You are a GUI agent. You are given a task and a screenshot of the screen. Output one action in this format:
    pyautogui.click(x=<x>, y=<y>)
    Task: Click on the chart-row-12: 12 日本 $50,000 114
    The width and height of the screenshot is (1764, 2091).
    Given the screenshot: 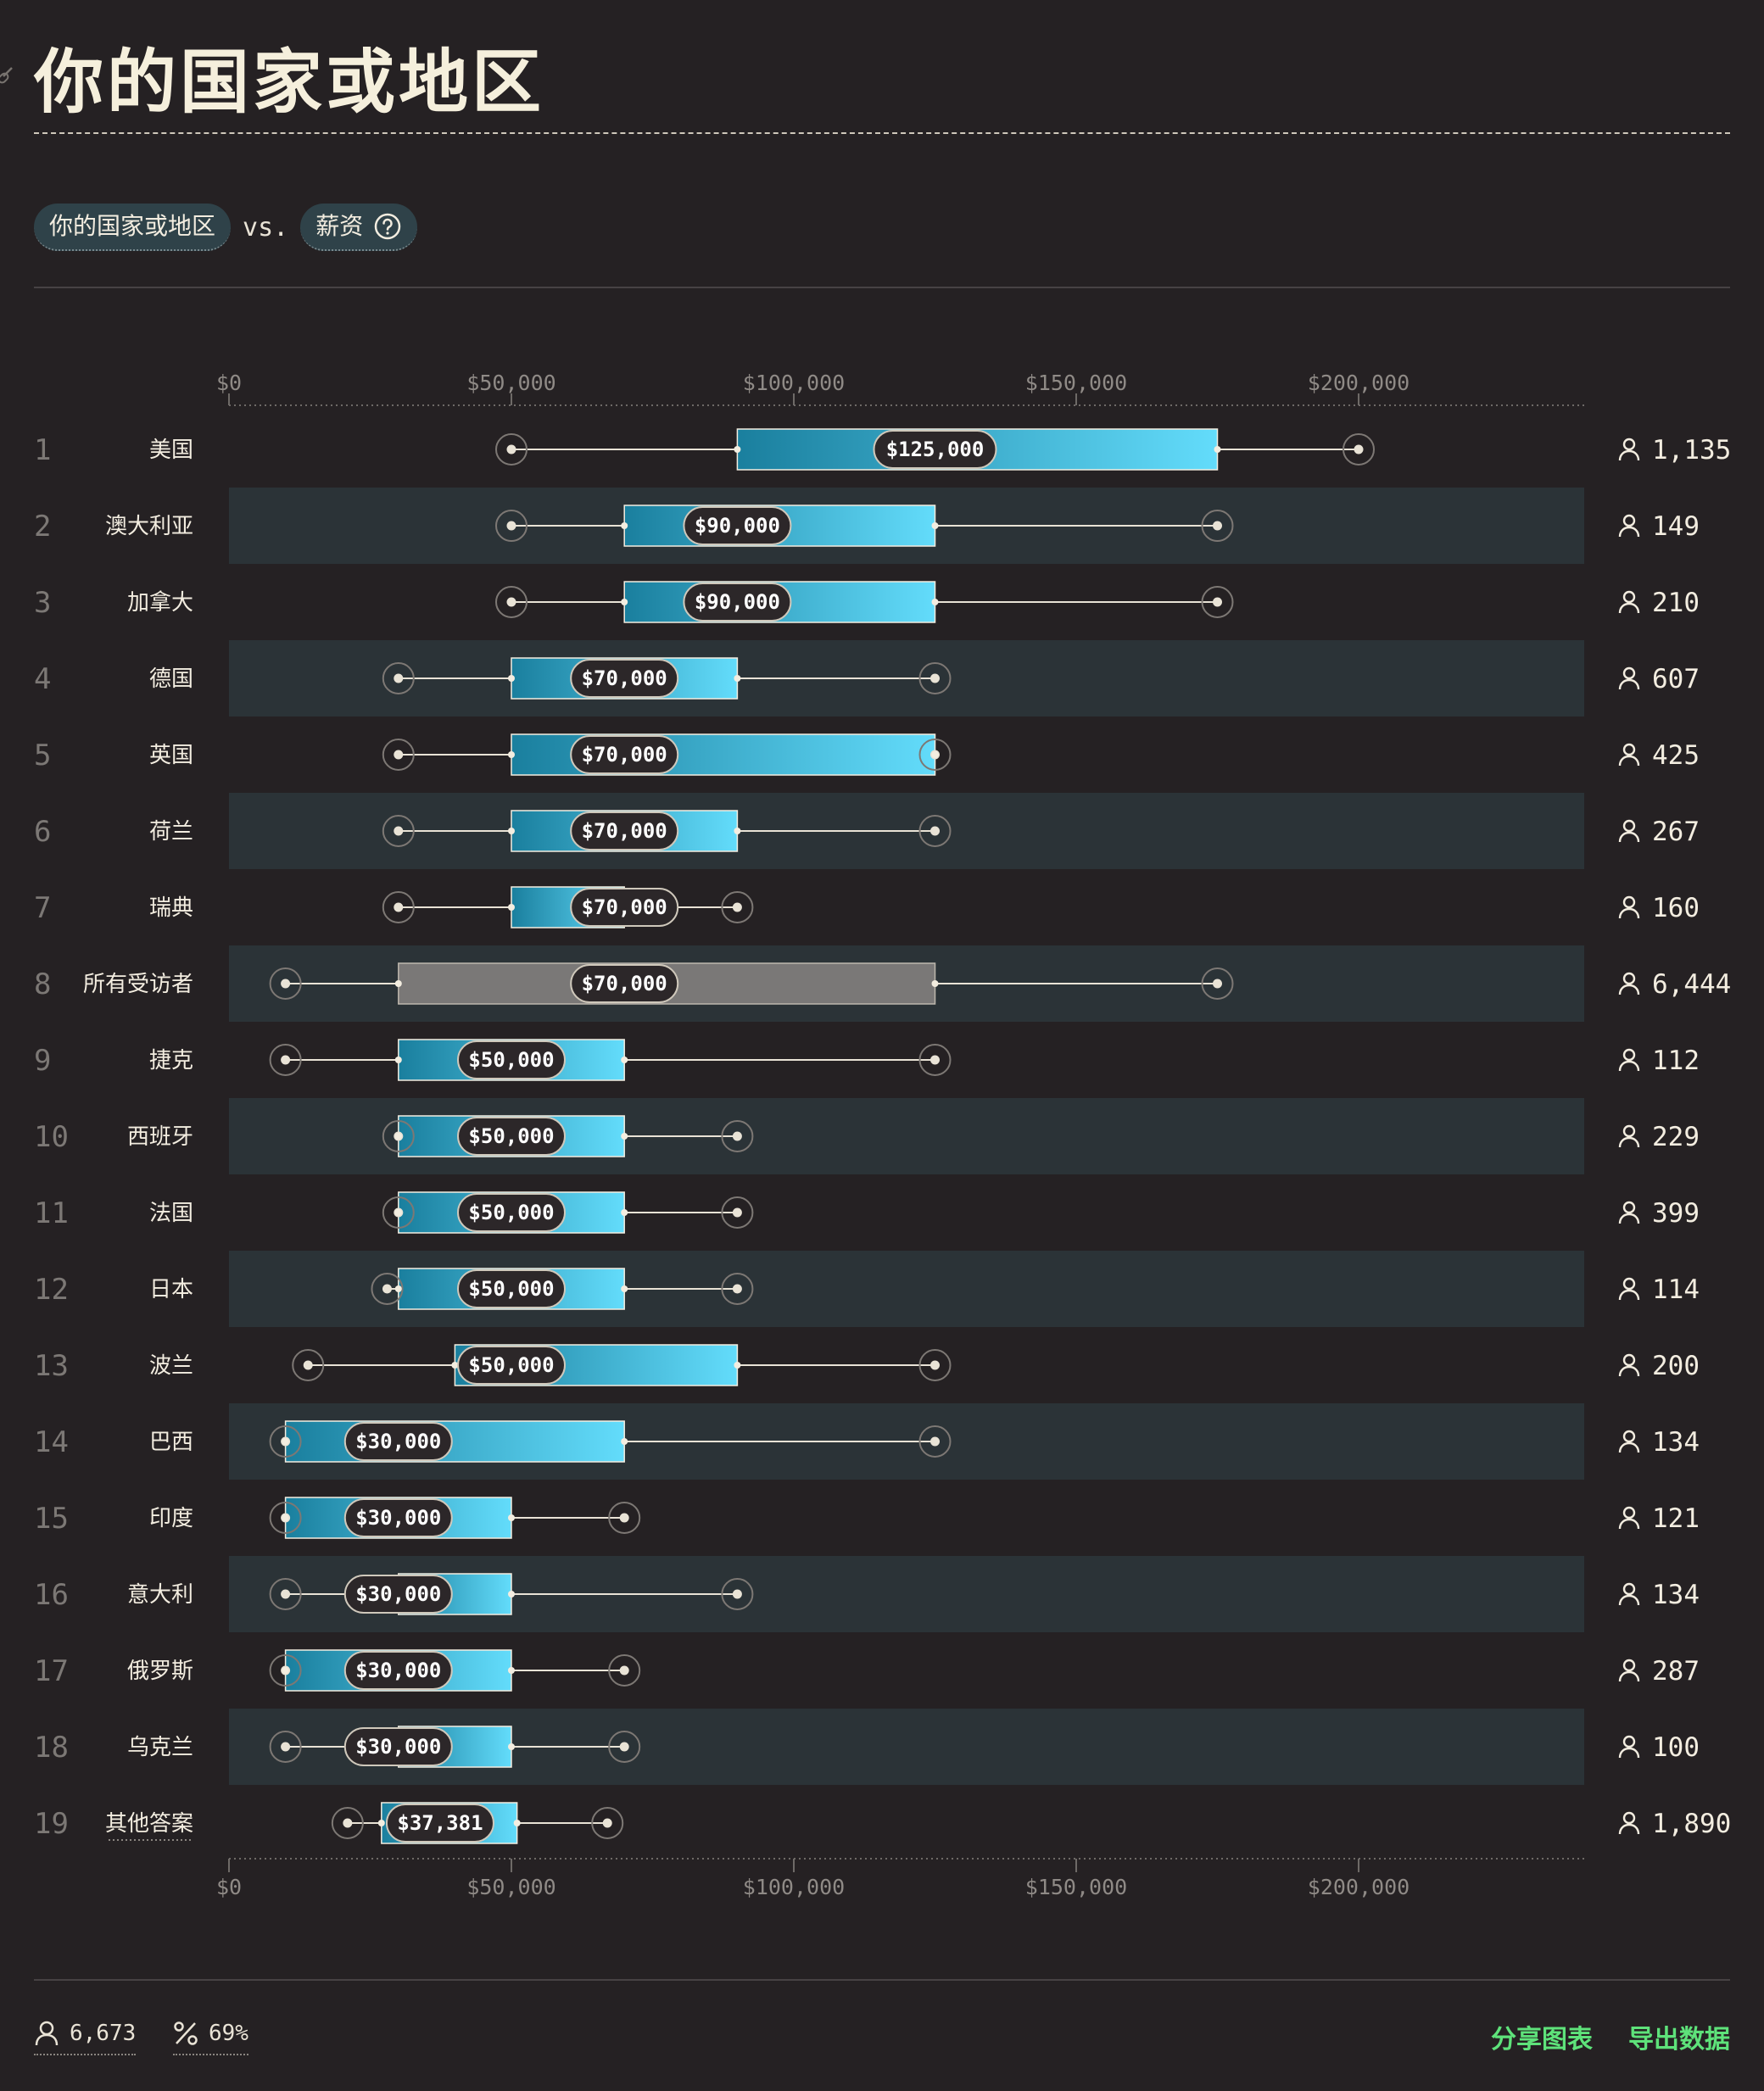 What is the action you would take?
    pyautogui.click(x=867, y=1289)
    